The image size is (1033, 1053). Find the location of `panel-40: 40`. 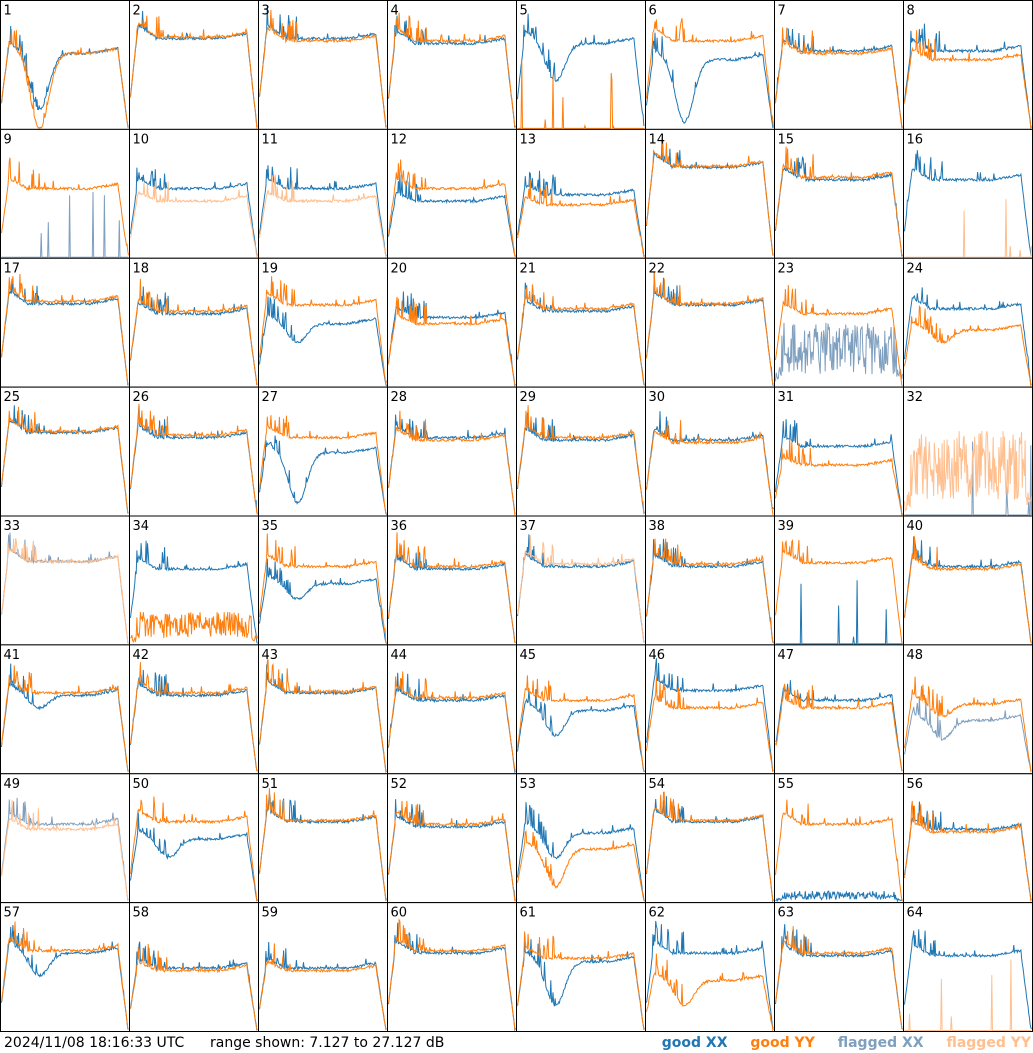

panel-40: 40 is located at coordinates (968, 580).